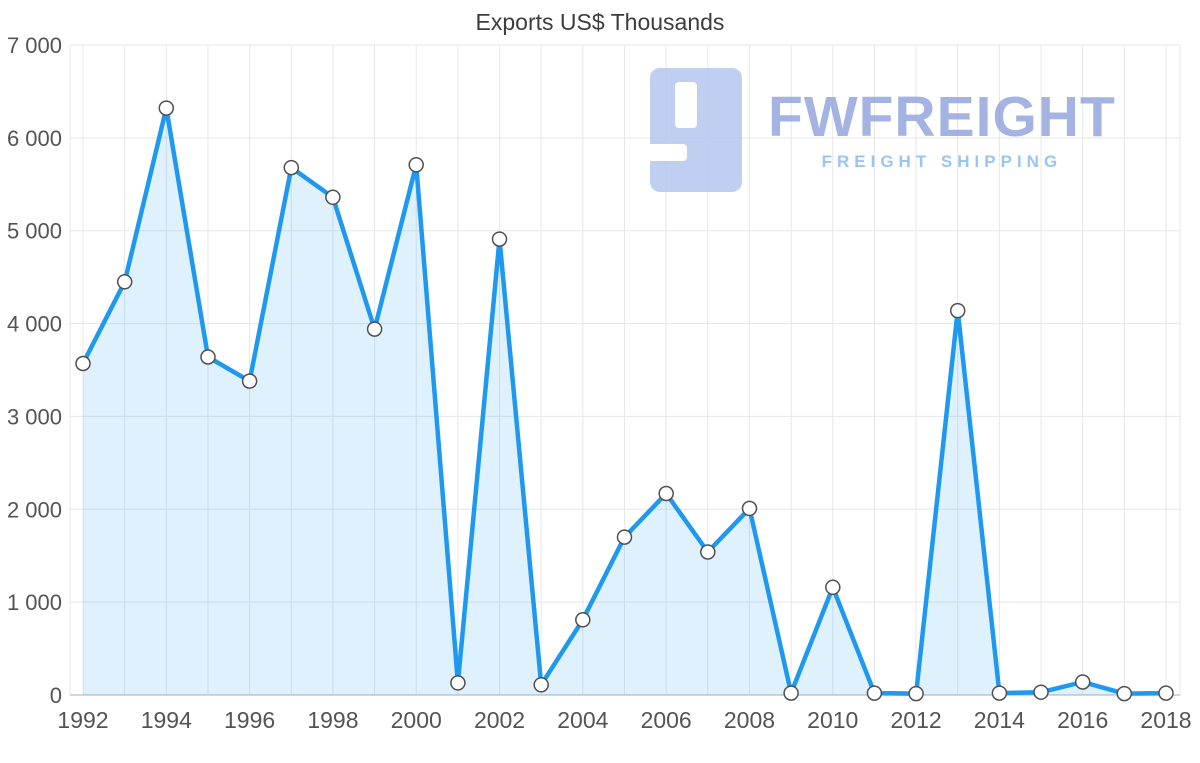 The image size is (1200, 763). Describe the element at coordinates (1165, 720) in the screenshot. I see `x-tick-label: 2018` at that location.